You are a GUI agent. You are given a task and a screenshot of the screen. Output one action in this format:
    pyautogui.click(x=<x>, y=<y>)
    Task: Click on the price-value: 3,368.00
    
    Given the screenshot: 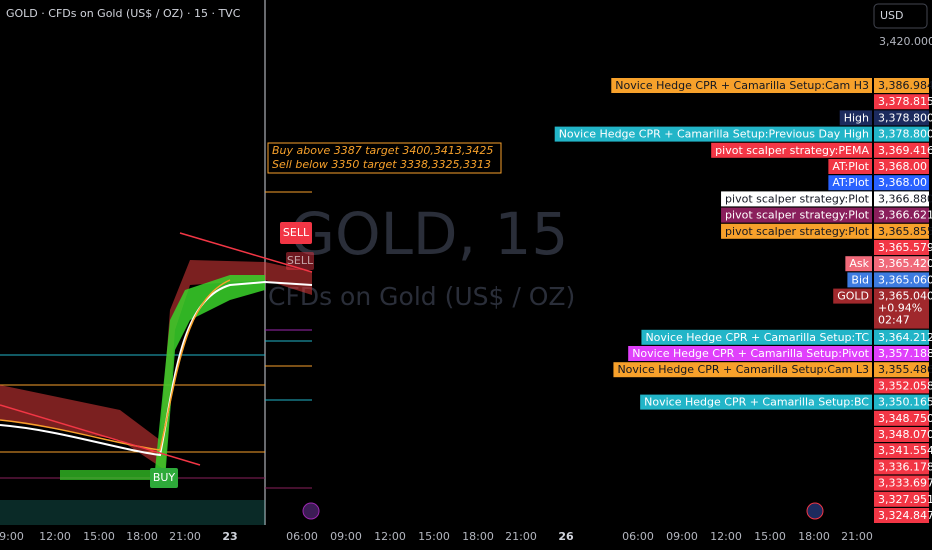 What is the action you would take?
    pyautogui.click(x=902, y=166)
    